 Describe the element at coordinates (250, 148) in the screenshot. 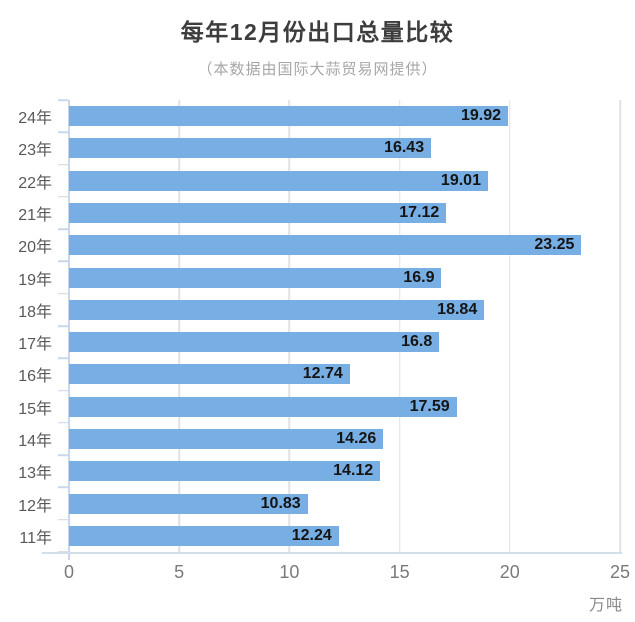

I see `bar-23年: 16.43` at that location.